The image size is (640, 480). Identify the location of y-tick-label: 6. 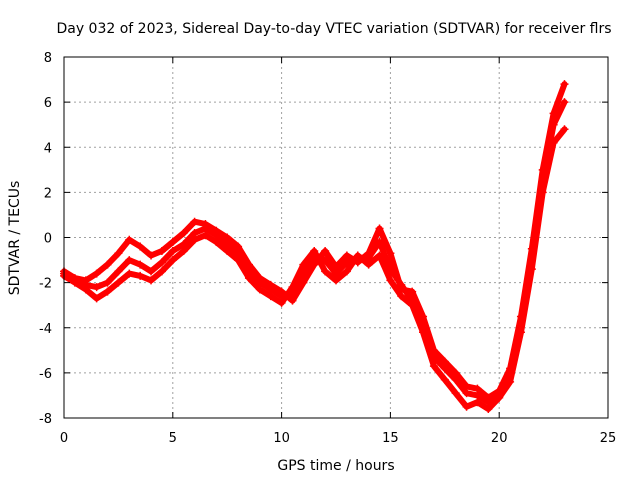
(48, 103).